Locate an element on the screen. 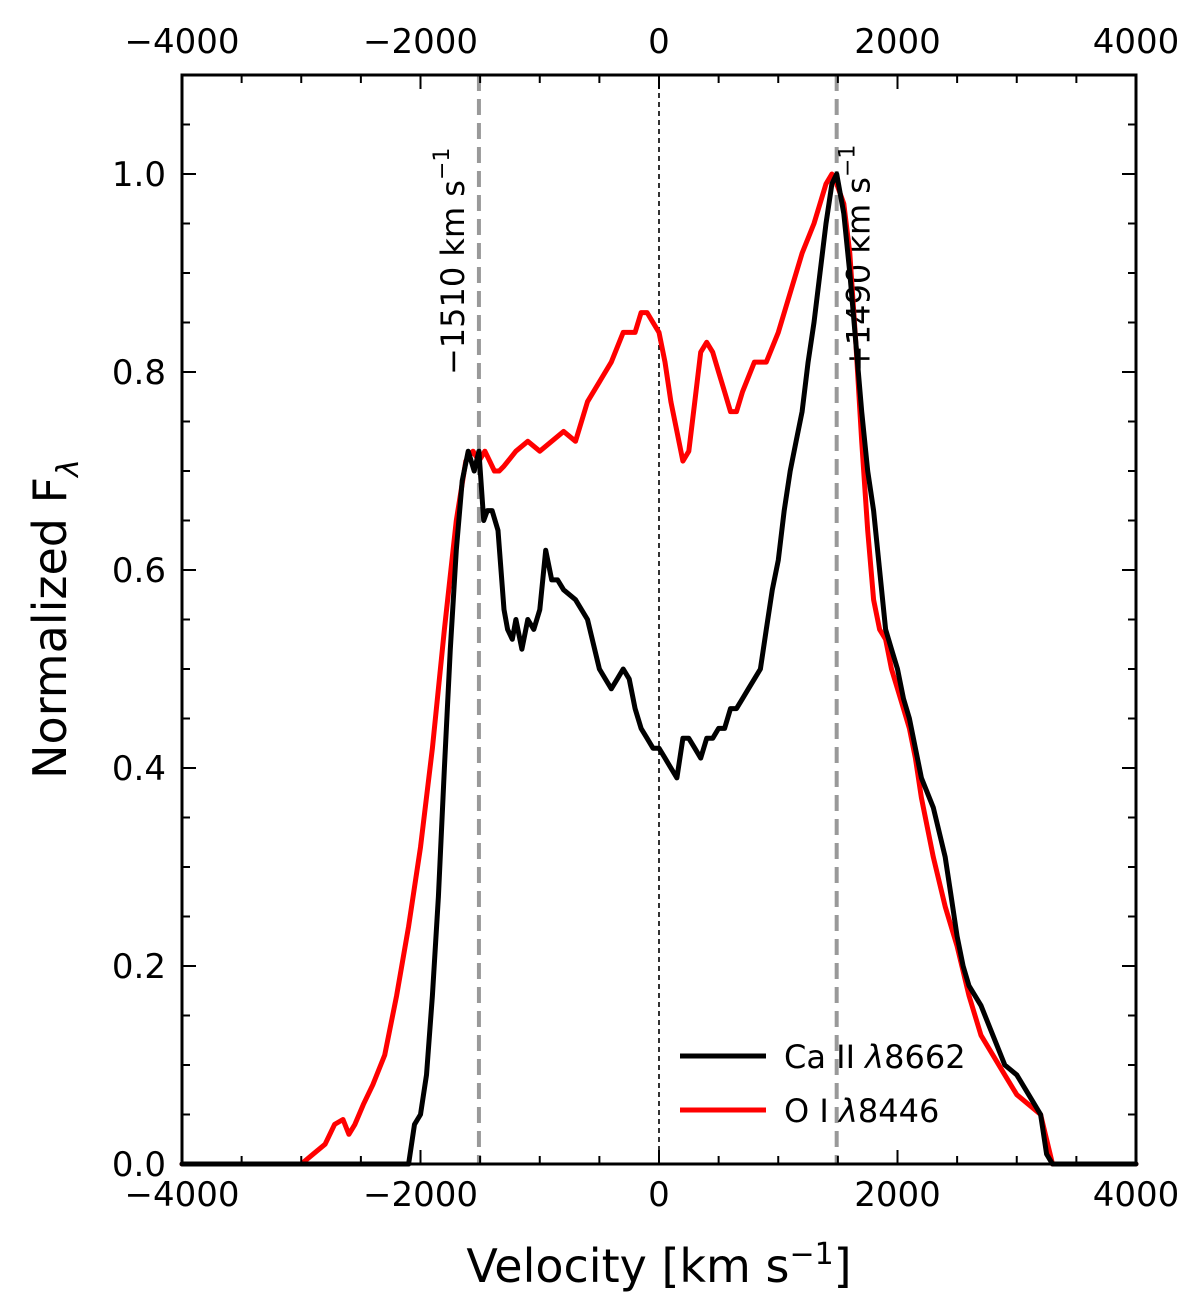  x-top-tick-label: −2000 is located at coordinates (420, 42).